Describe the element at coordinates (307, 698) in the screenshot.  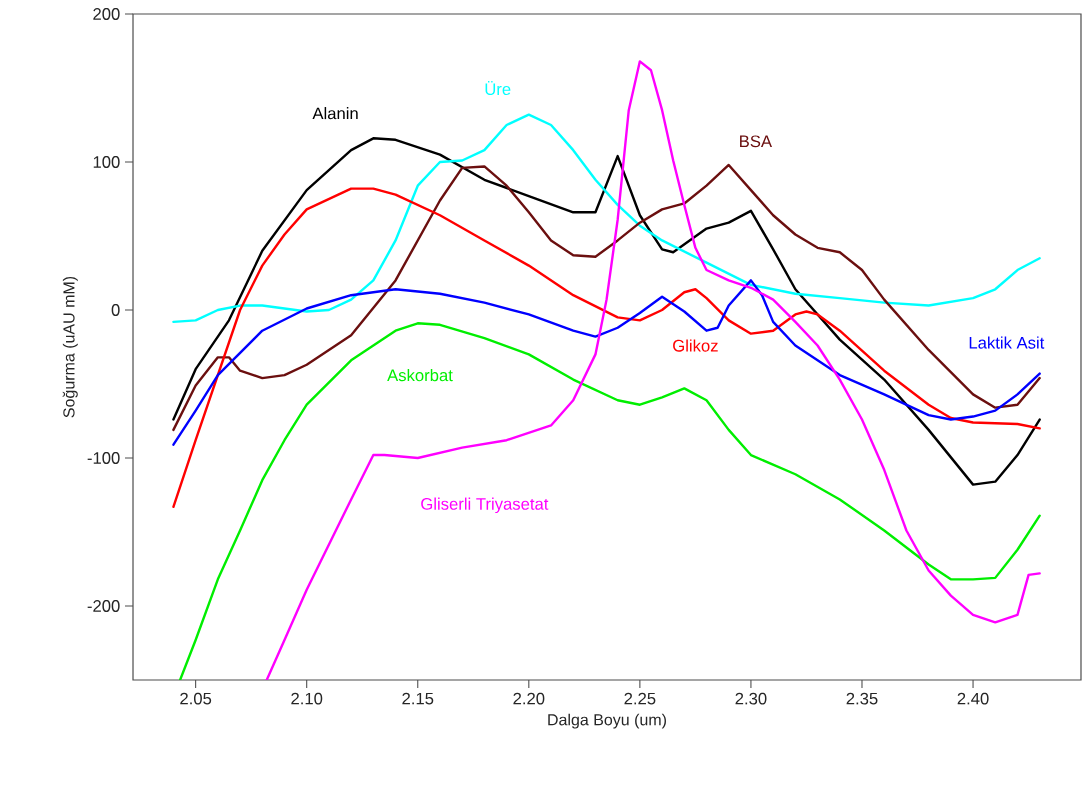
I see `x-tick-label: 2.10` at that location.